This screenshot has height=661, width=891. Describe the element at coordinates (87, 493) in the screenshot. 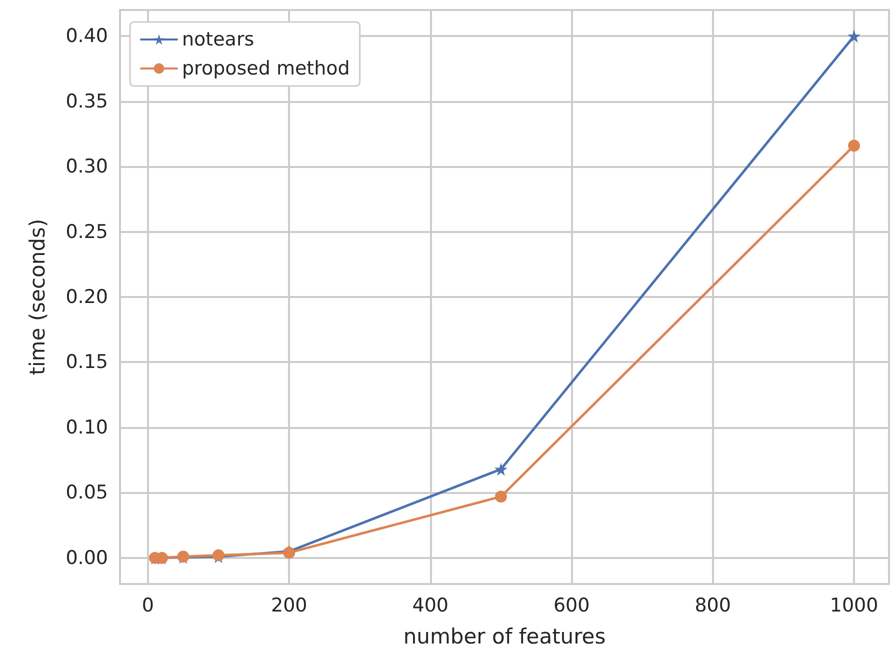

I see `y-tick-label: 0.05` at that location.